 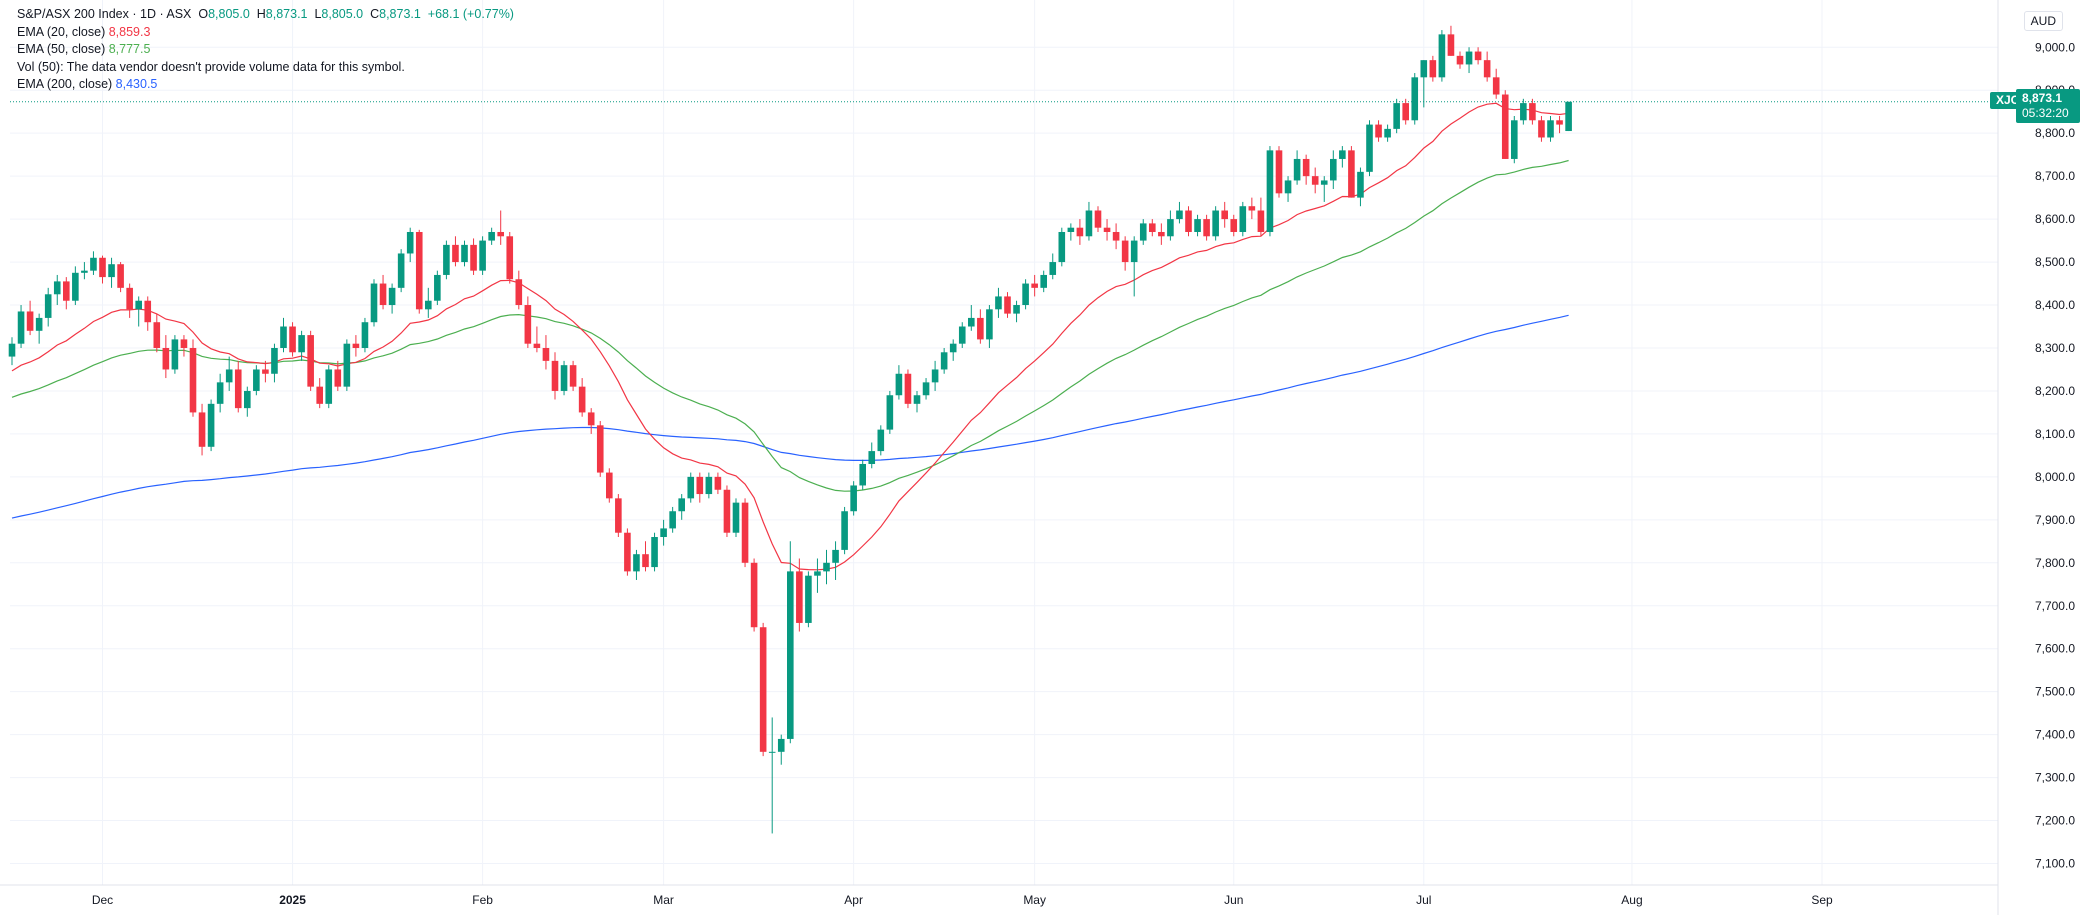 What do you see at coordinates (104, 14) in the screenshot?
I see `symbol-title: S&P/ASX 200 Index · 1D · ASX` at bounding box center [104, 14].